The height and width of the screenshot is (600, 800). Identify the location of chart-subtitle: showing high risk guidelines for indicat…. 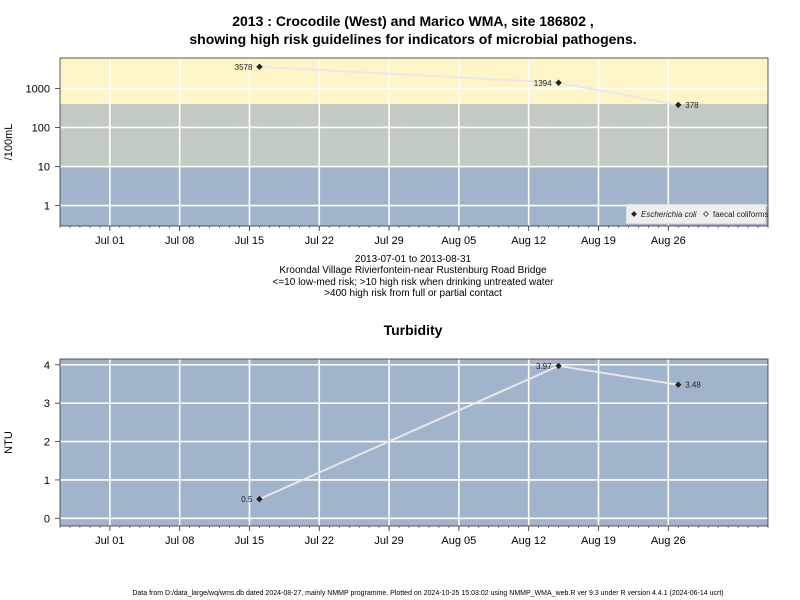
(412, 39).